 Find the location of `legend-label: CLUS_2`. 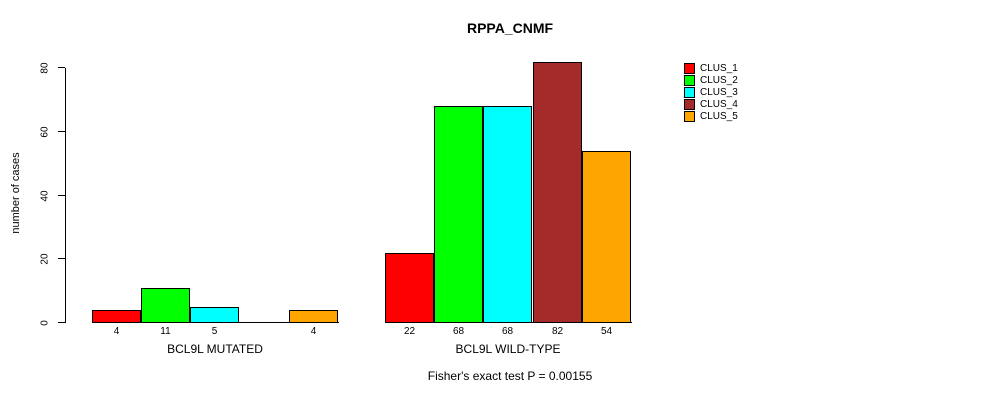

legend-label: CLUS_2 is located at coordinates (719, 80).